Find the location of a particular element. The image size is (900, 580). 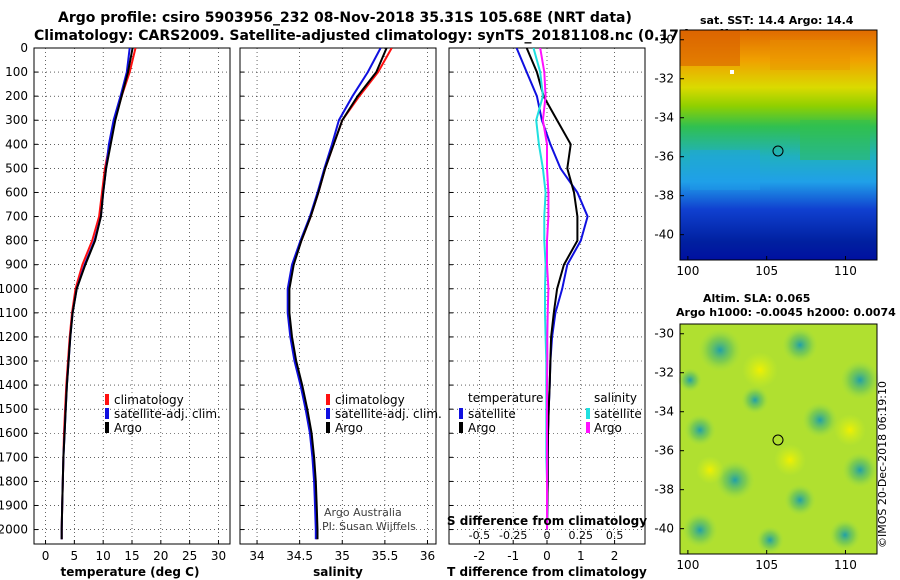

depth-tick-label: 1800 is located at coordinates (14, 481).